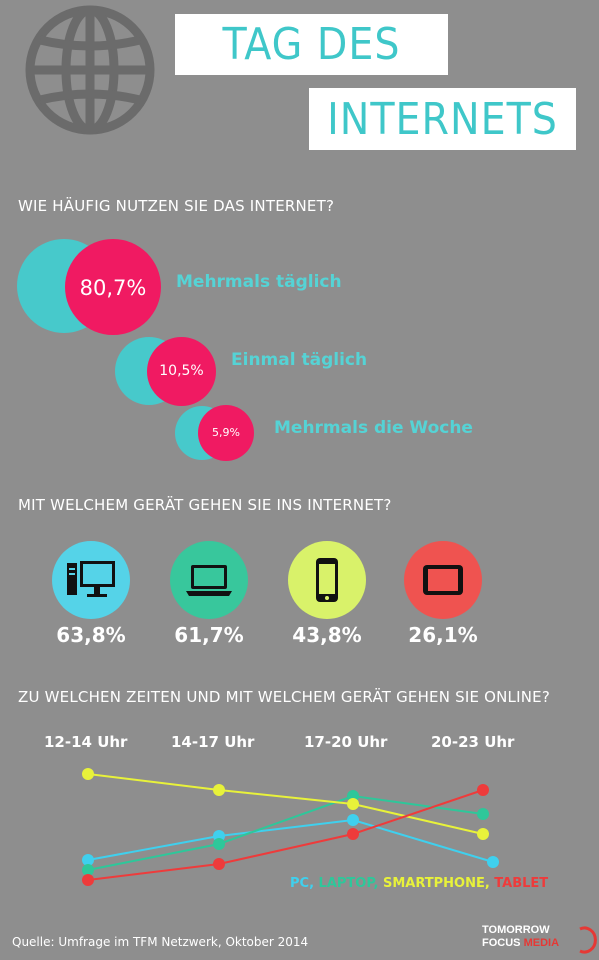  Describe the element at coordinates (433, 883) in the screenshot. I see `legend-smartphone: SMARTPHONE` at that location.